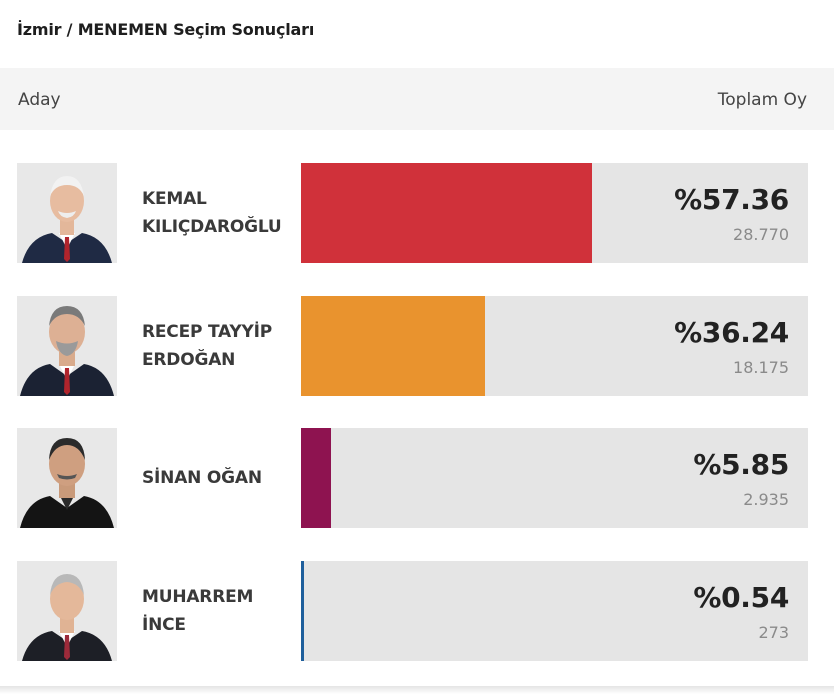 The image size is (834, 694). Describe the element at coordinates (762, 100) in the screenshot. I see `column-header-total-votes: Toplam Oy` at that location.